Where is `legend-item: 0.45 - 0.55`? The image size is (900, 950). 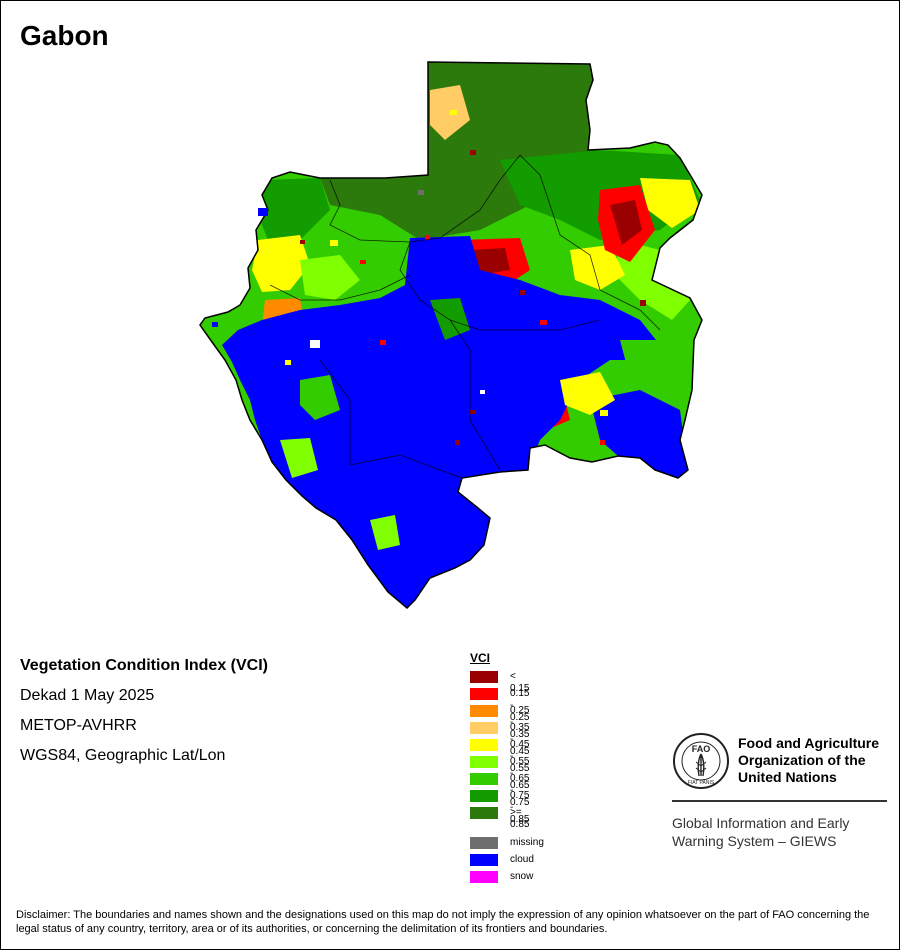
legend-item: 0.45 - 0.55 is located at coordinates (499, 755).